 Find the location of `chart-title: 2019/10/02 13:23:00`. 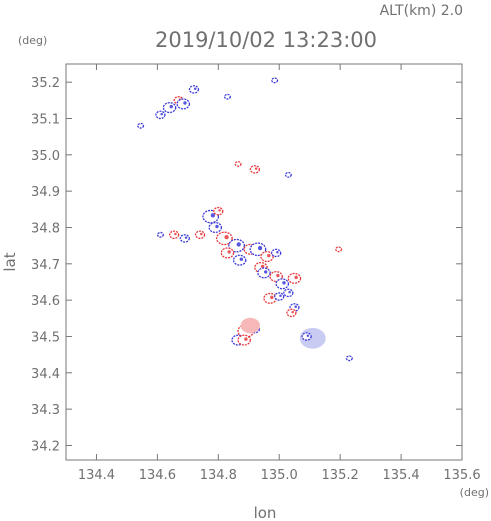

chart-title: 2019/10/02 13:23:00 is located at coordinates (266, 40).